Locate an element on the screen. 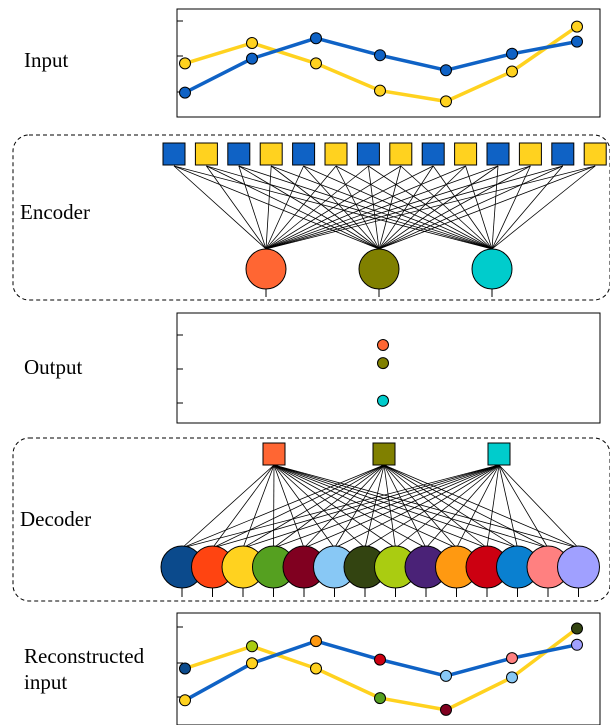  reconstructed-label-line1: Reconstructed is located at coordinates (84, 656).